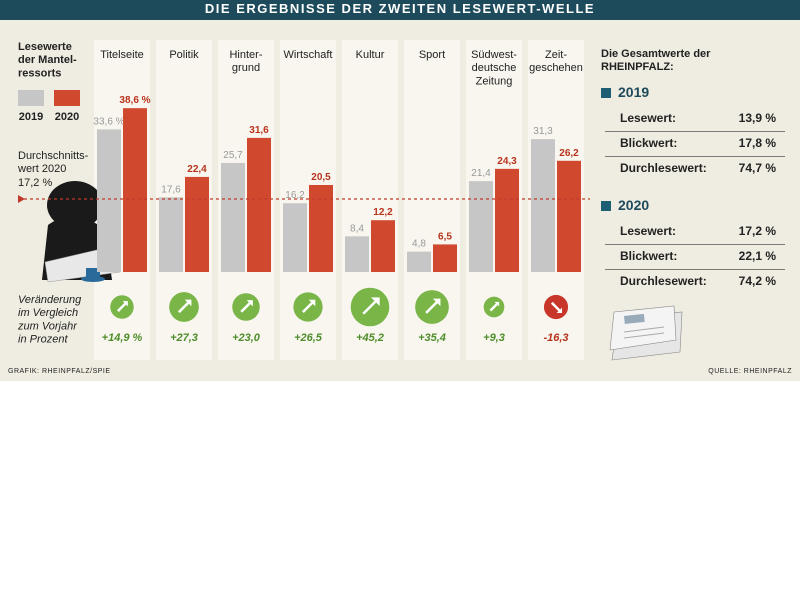 The width and height of the screenshot is (800, 608). What do you see at coordinates (432, 338) in the screenshot?
I see `change-label: +35,4` at bounding box center [432, 338].